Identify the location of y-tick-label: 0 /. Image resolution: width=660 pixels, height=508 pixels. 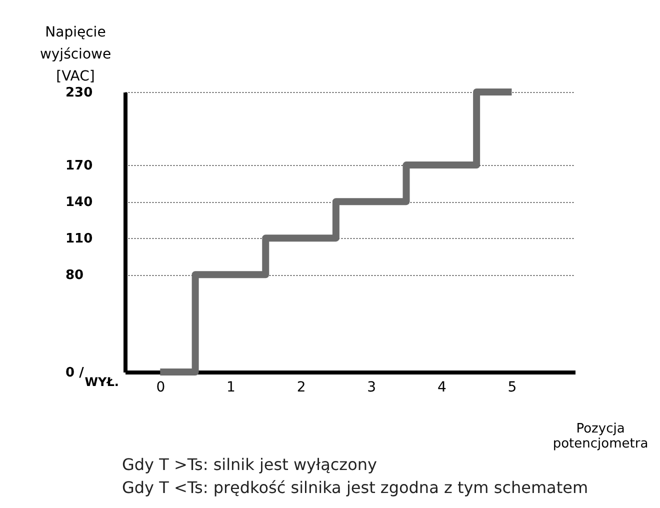
(75, 373).